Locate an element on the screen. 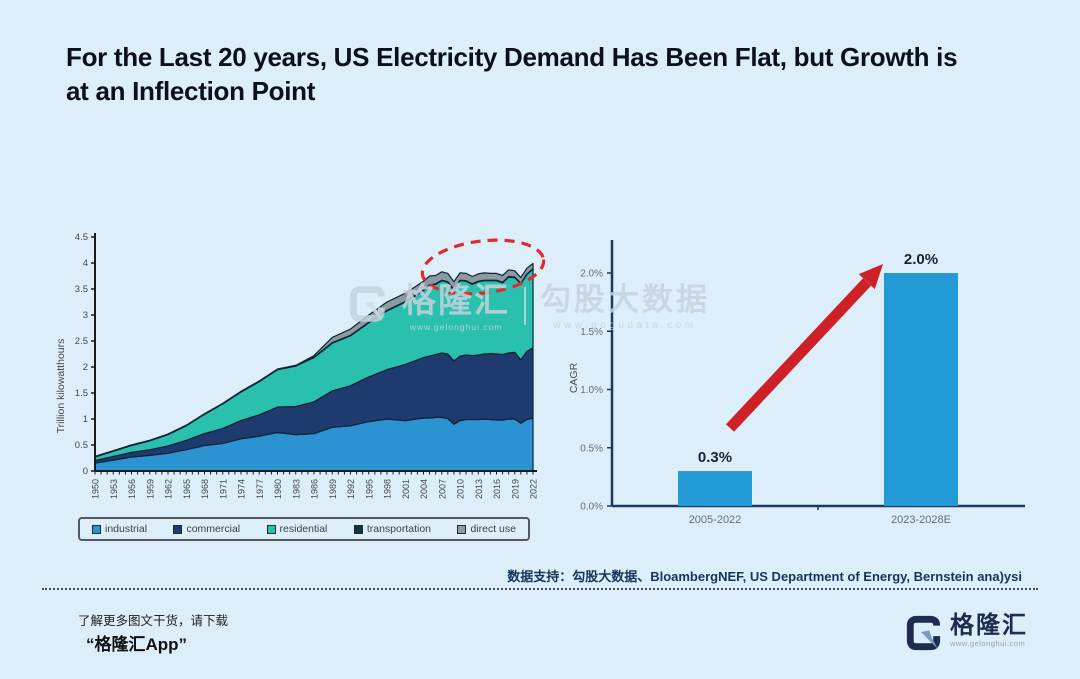 The image size is (1080, 679). footer-promo-text: 了解更多图文干货，请下载 is located at coordinates (153, 621).